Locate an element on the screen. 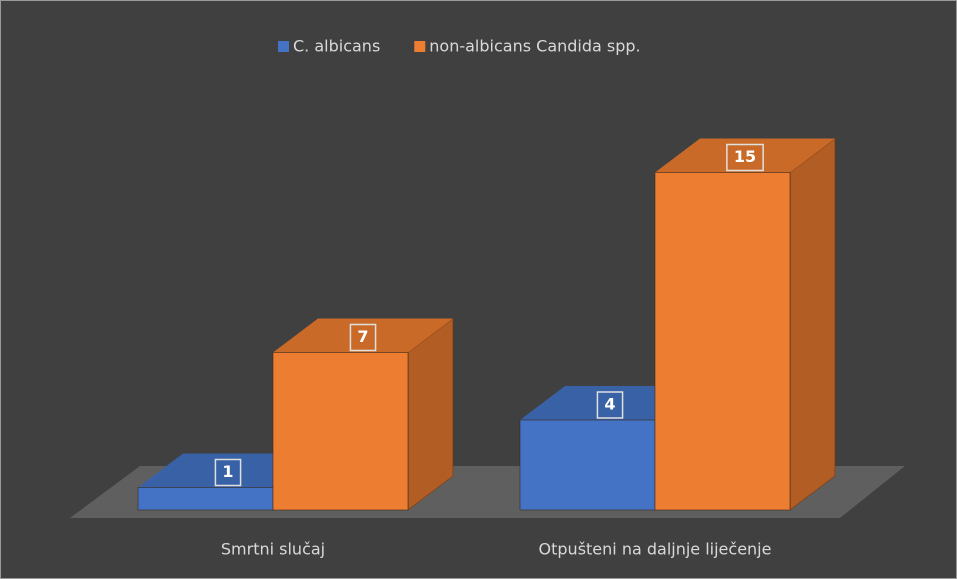 The image size is (957, 579). data-label: 4 is located at coordinates (609, 404).